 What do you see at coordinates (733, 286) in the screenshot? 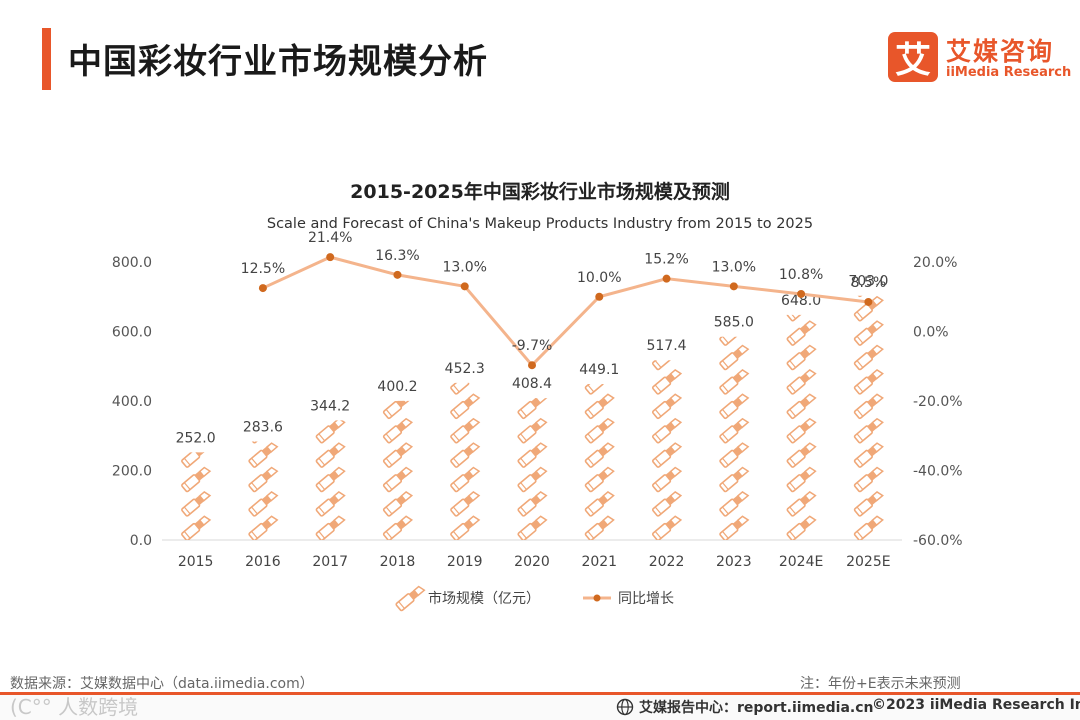
I see `growth-point-2023` at bounding box center [733, 286].